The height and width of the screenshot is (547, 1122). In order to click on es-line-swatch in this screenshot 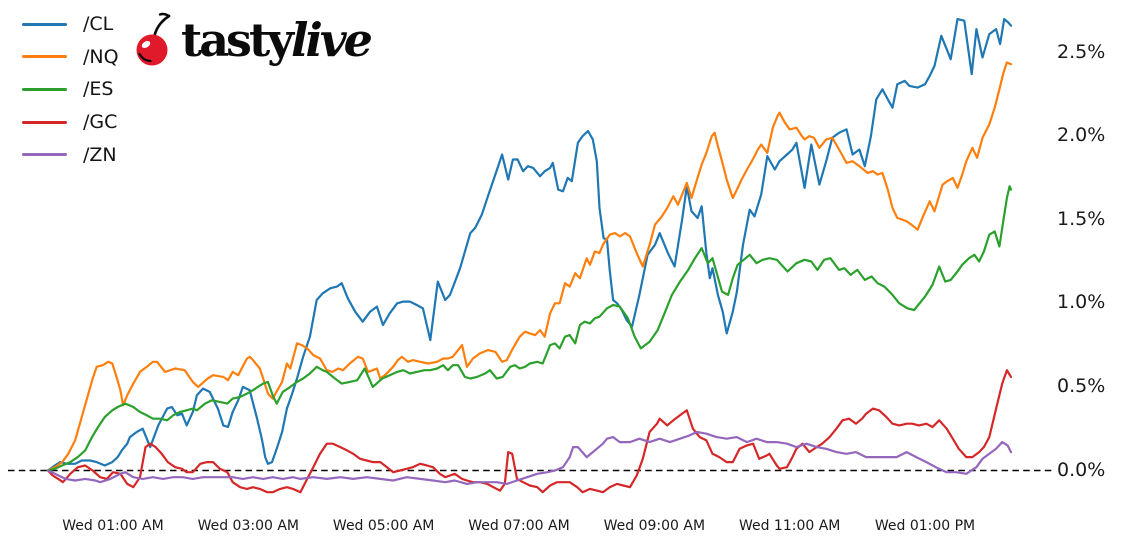, I will do `click(44, 89)`.